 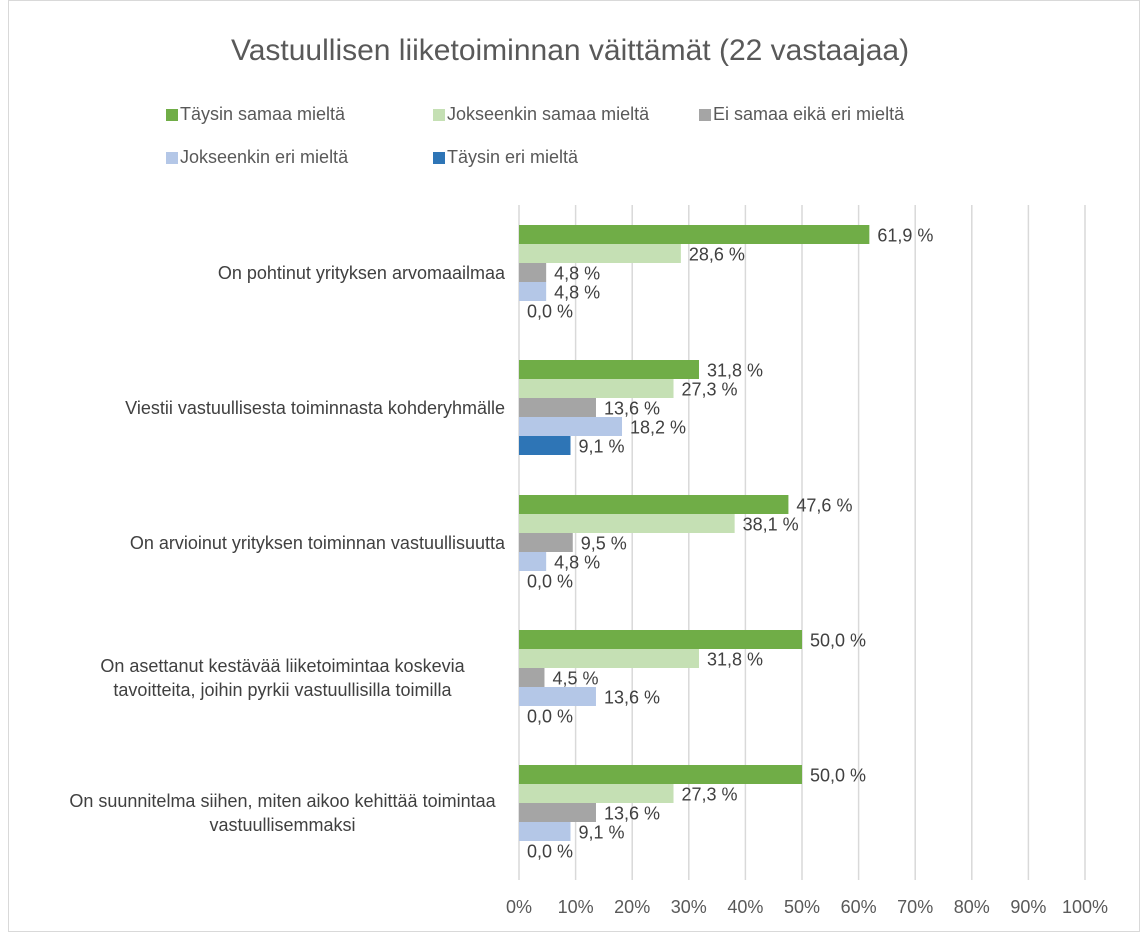 I want to click on x-tick-label: 70%, so click(x=915, y=907).